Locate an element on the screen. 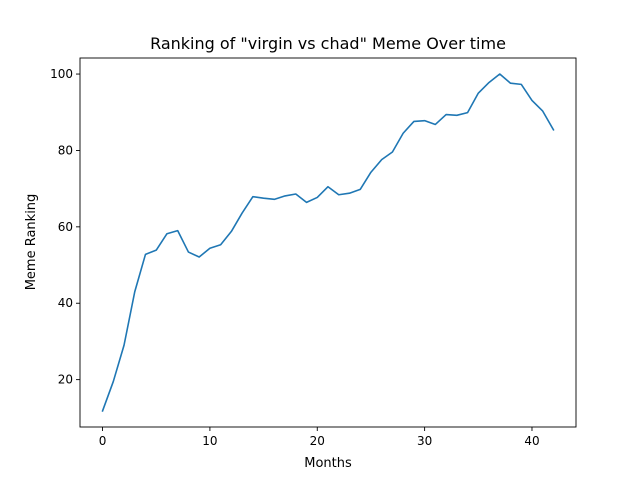 The width and height of the screenshot is (640, 484). y-tick-label: 20 is located at coordinates (65, 380).